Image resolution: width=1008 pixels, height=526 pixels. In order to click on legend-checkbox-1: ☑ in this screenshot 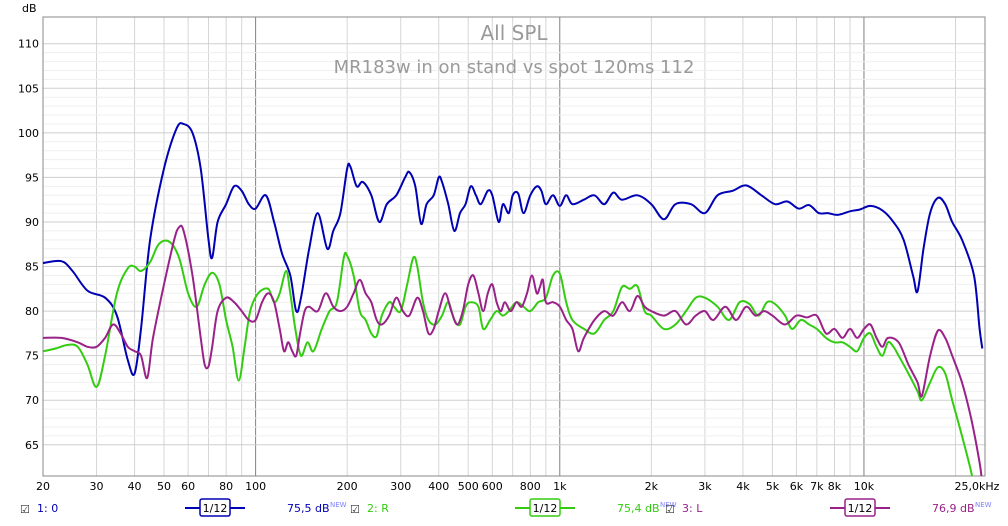, I will do `click(25, 509)`.